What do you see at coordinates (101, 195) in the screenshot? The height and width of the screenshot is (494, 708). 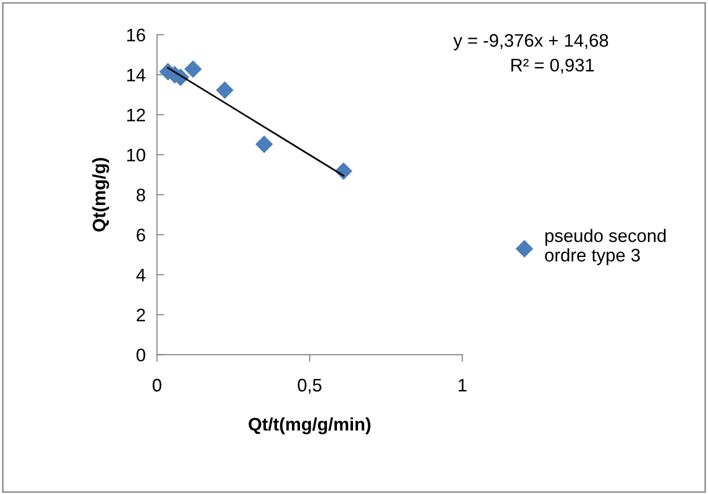 I see `y-axis-title: Qt(mg/g)` at bounding box center [101, 195].